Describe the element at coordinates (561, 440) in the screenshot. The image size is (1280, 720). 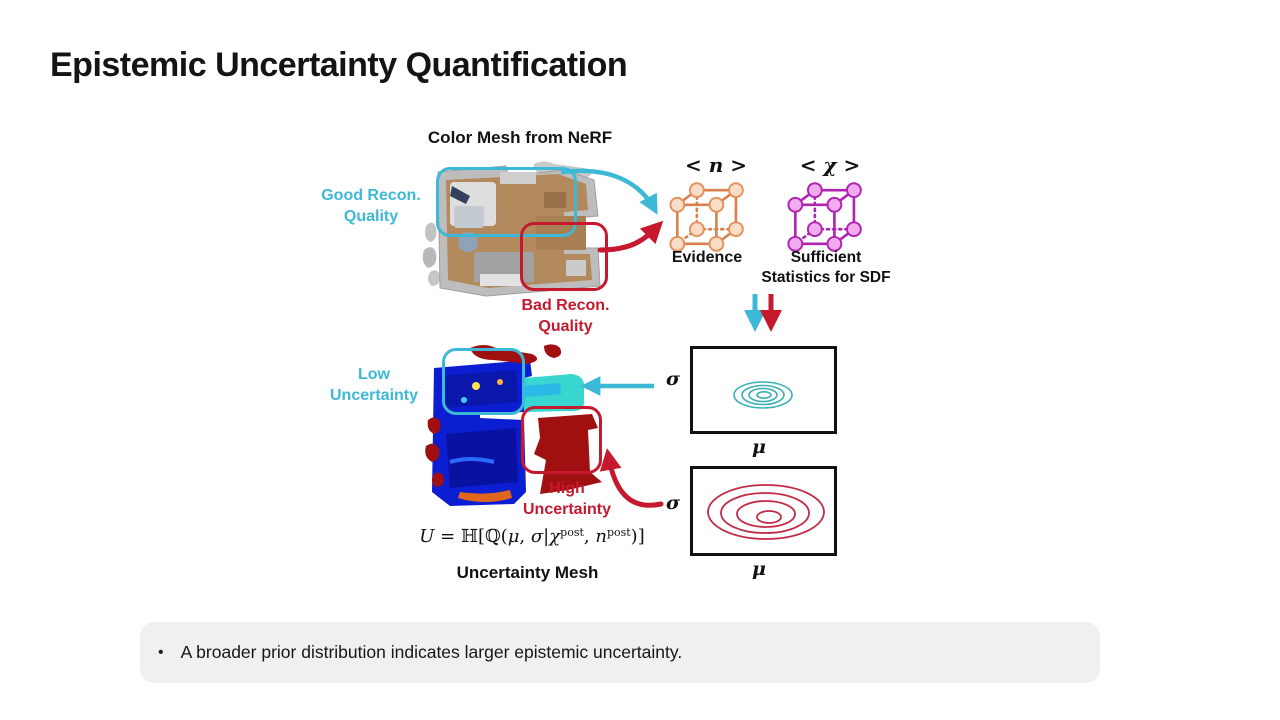
I see `high-uncertainty-roi` at that location.